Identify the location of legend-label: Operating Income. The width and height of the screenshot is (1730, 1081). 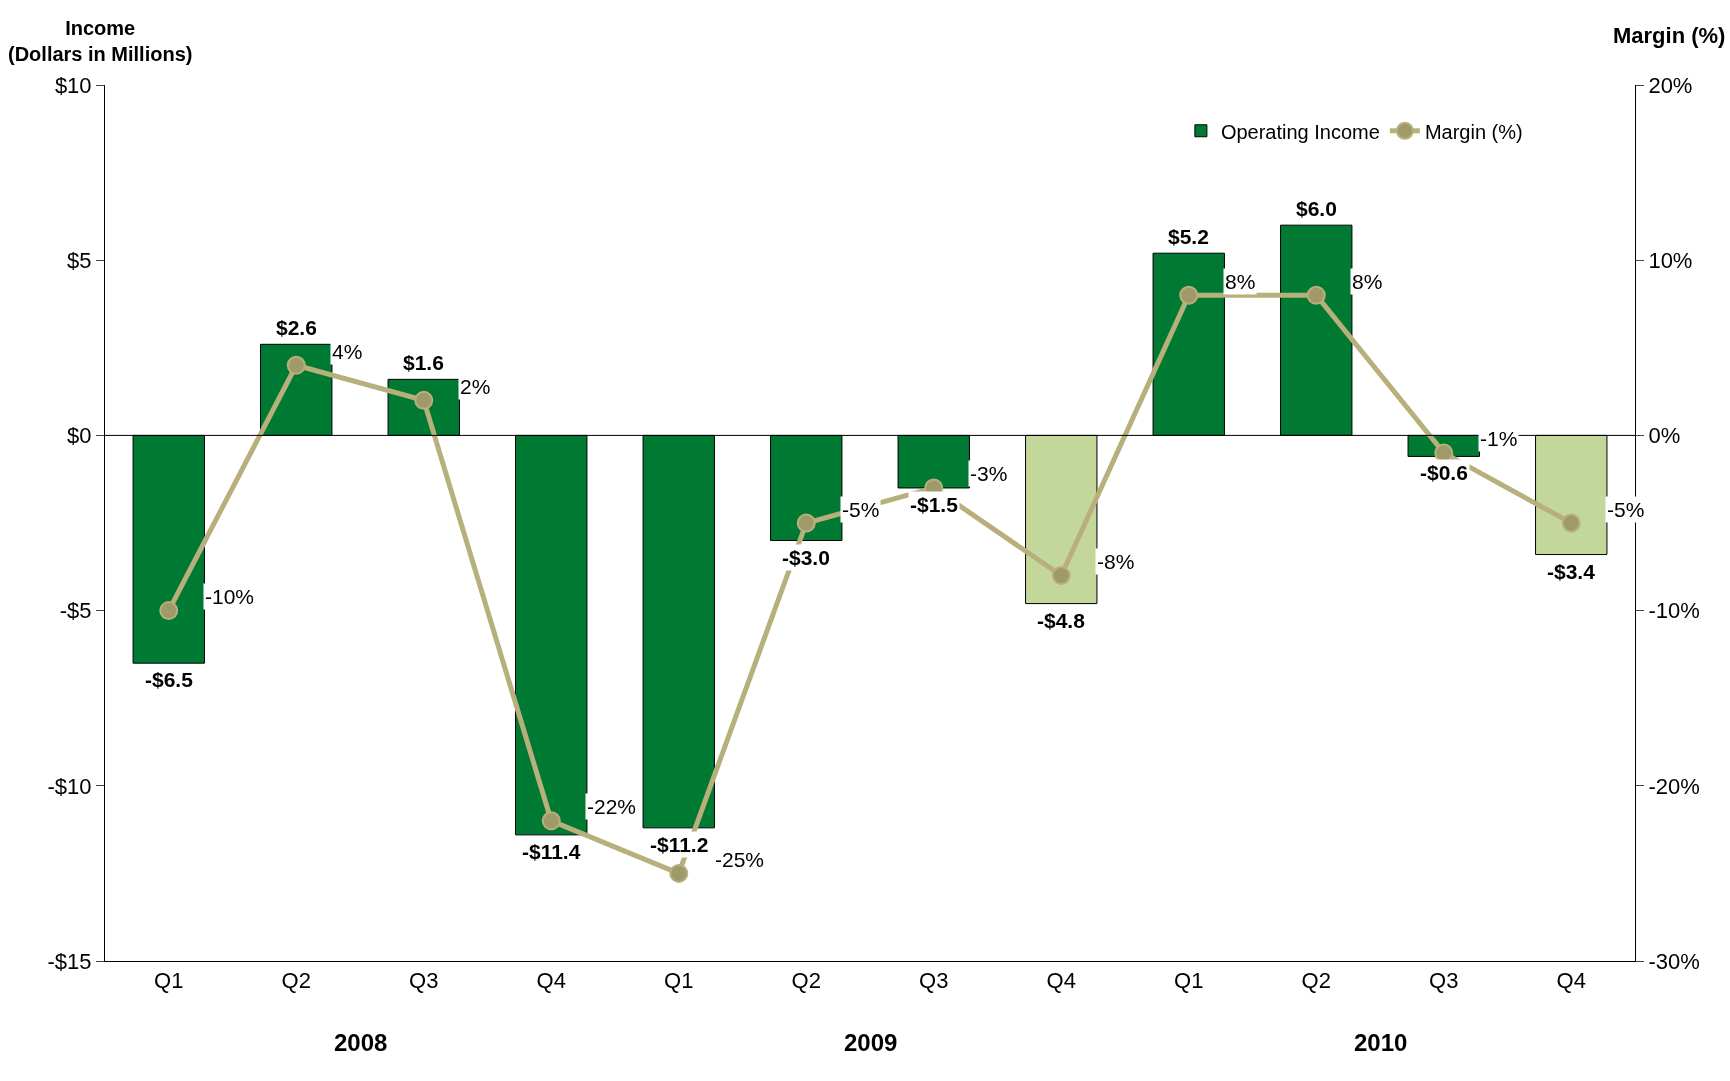
(1300, 131).